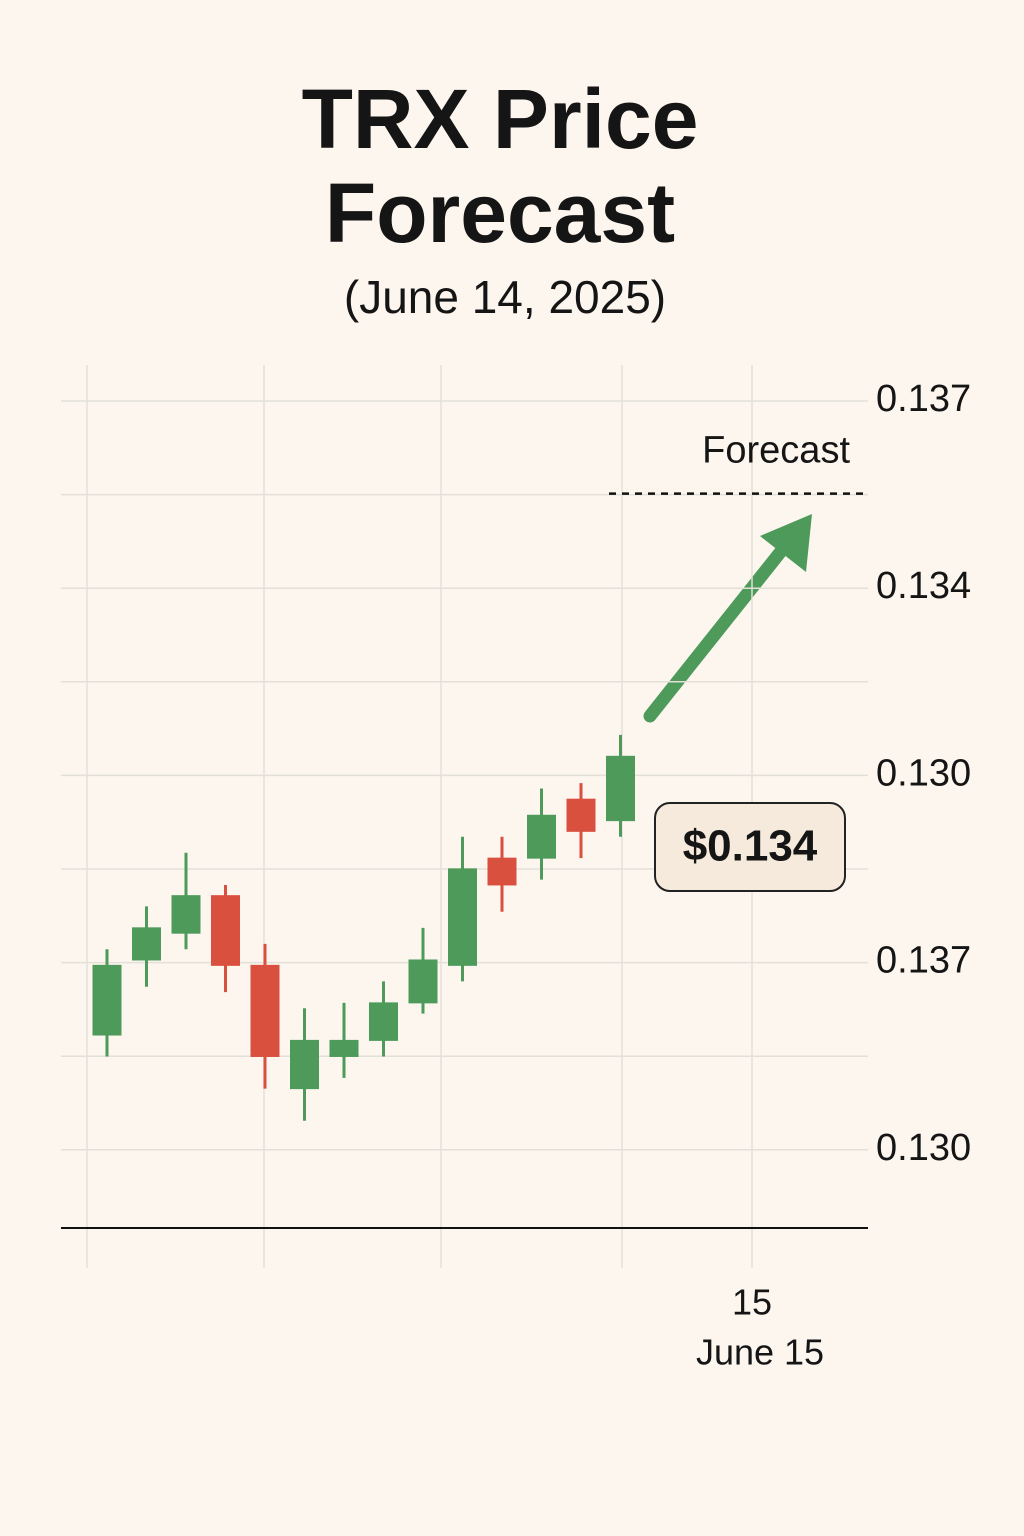  Describe the element at coordinates (752, 1302) in the screenshot. I see `x-tick-label: 15` at that location.